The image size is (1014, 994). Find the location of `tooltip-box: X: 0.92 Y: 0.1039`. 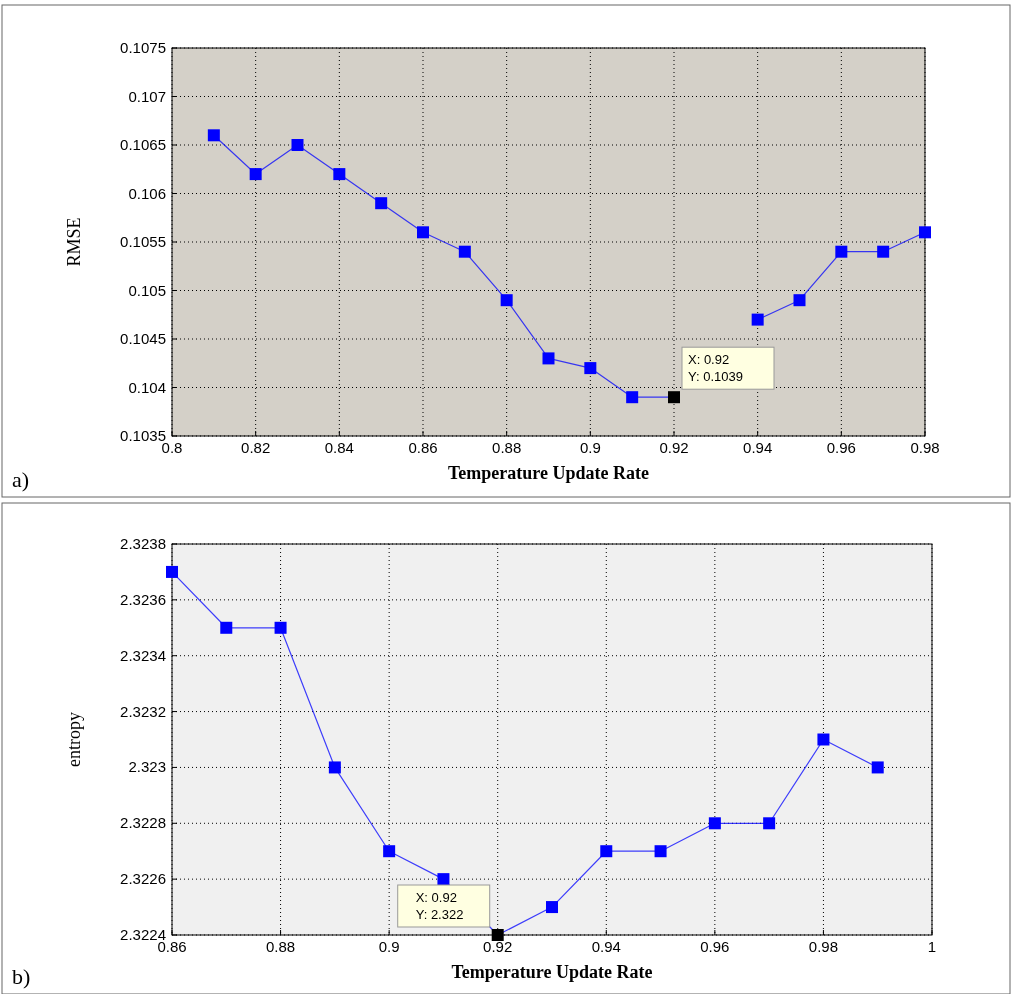

tooltip-box: X: 0.92 Y: 0.1039 is located at coordinates (728, 368).